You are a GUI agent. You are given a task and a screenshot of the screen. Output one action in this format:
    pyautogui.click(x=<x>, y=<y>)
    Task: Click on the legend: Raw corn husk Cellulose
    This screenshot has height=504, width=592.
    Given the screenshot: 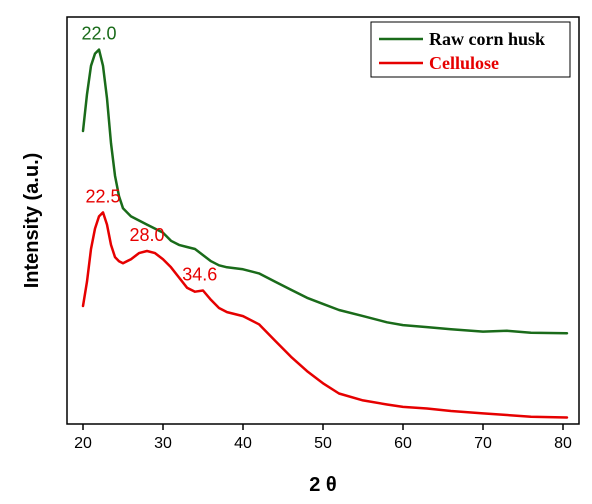 What is the action you would take?
    pyautogui.click(x=470, y=49)
    